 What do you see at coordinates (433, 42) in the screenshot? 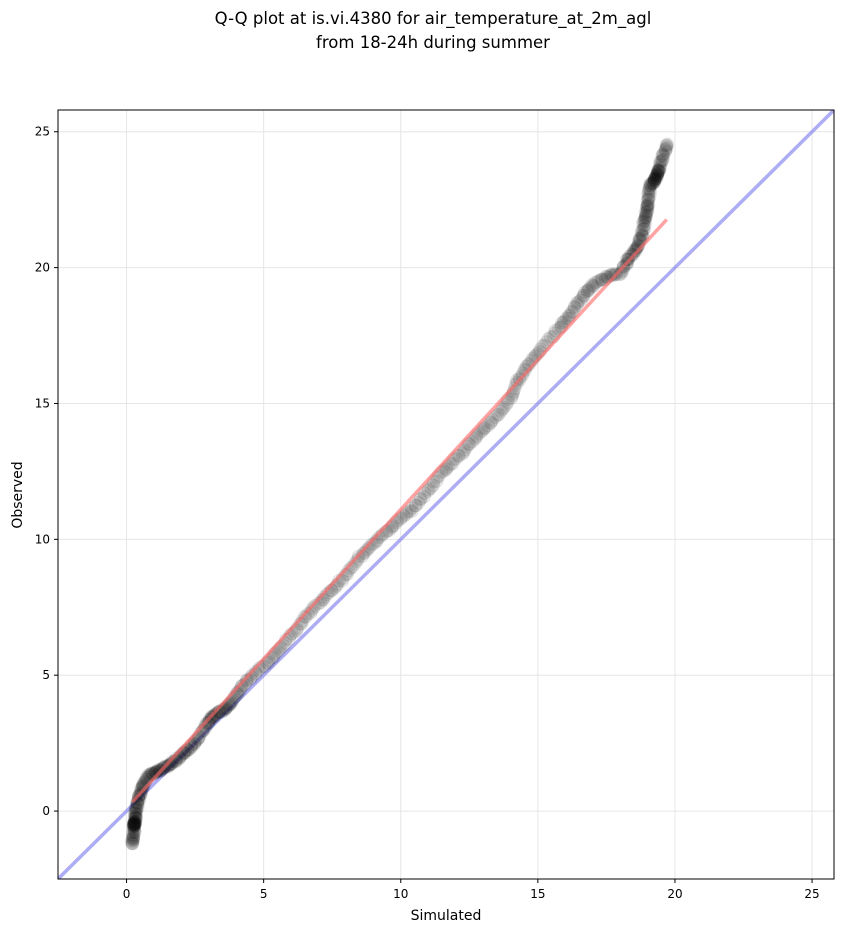
I see `chart-title-line-2: from 18-24h during summer` at bounding box center [433, 42].